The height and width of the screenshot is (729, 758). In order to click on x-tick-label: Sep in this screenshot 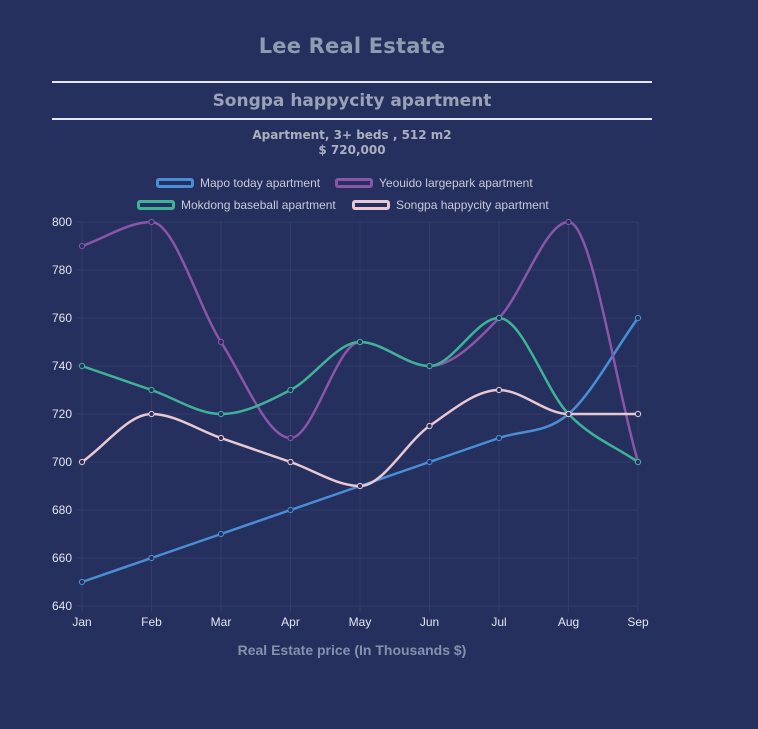, I will do `click(638, 622)`.